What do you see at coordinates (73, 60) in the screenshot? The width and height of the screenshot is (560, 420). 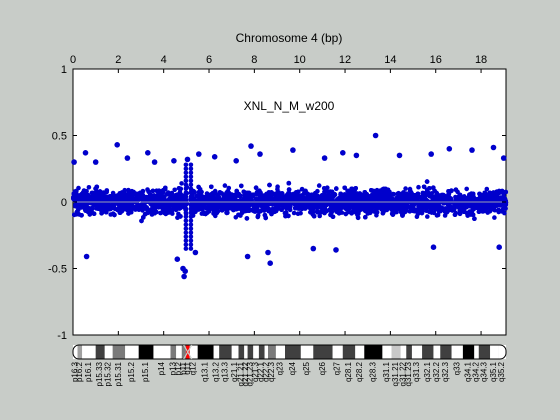 I see `x-tick-label: 0` at bounding box center [73, 60].